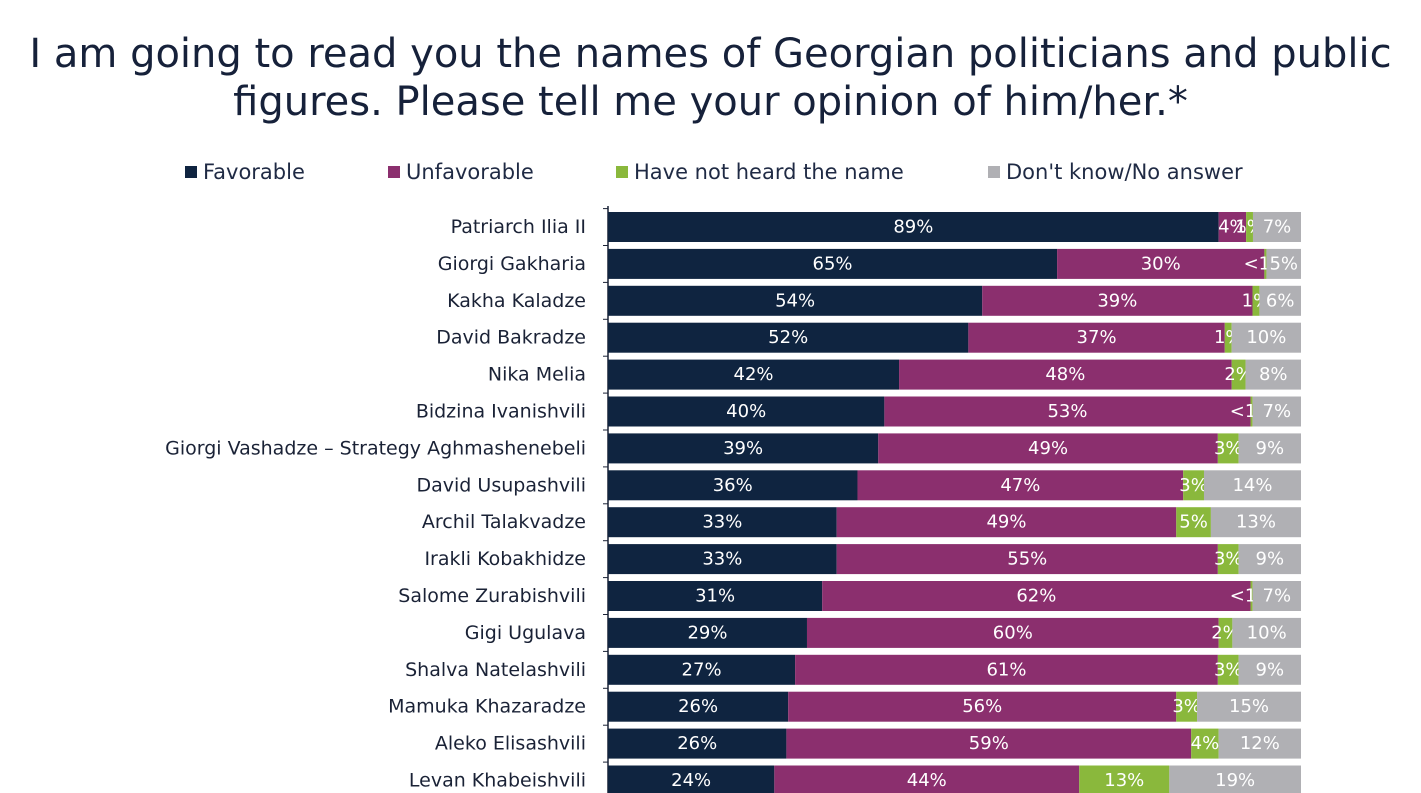 This screenshot has width=1421, height=793. I want to click on data-label-favorable: 89%, so click(913, 227).